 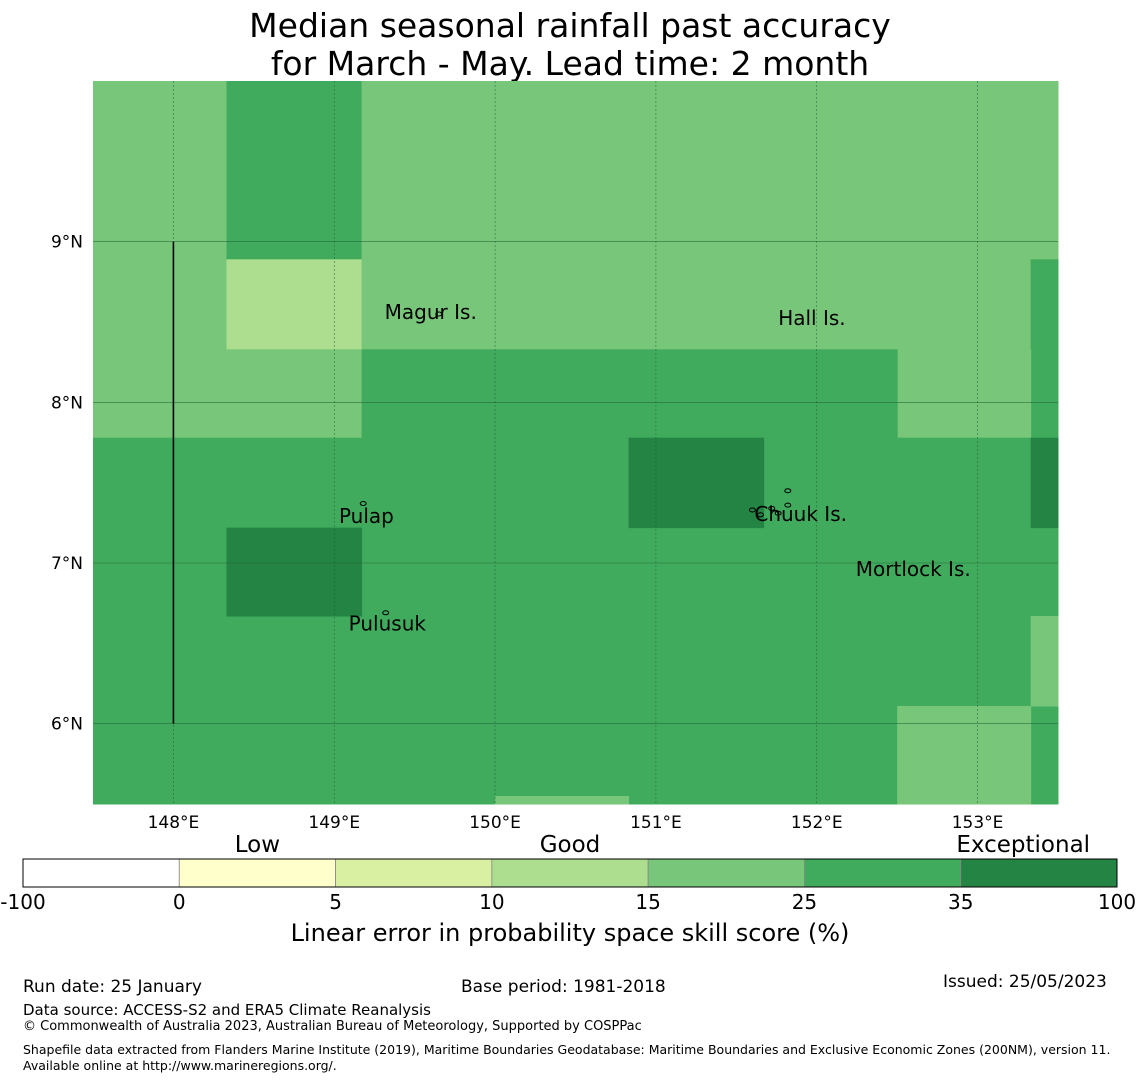 I want to click on colorbar-tick-label: 15, so click(x=647, y=902).